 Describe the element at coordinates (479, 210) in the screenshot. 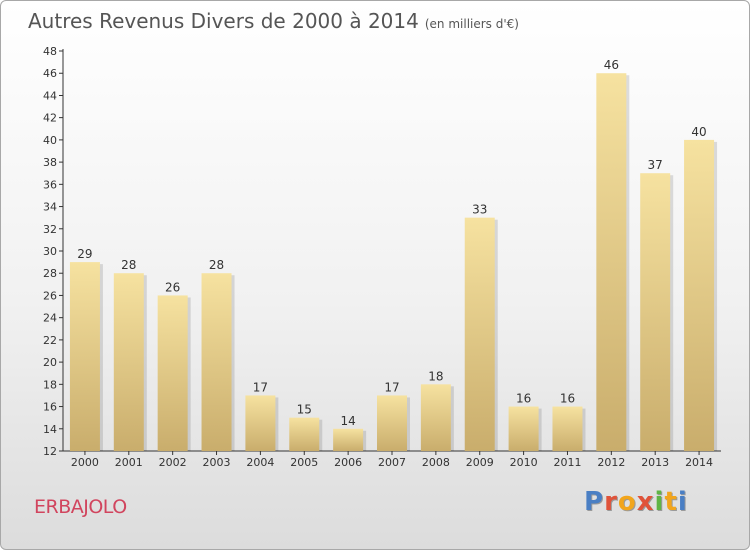

I see `data-label: 33` at that location.